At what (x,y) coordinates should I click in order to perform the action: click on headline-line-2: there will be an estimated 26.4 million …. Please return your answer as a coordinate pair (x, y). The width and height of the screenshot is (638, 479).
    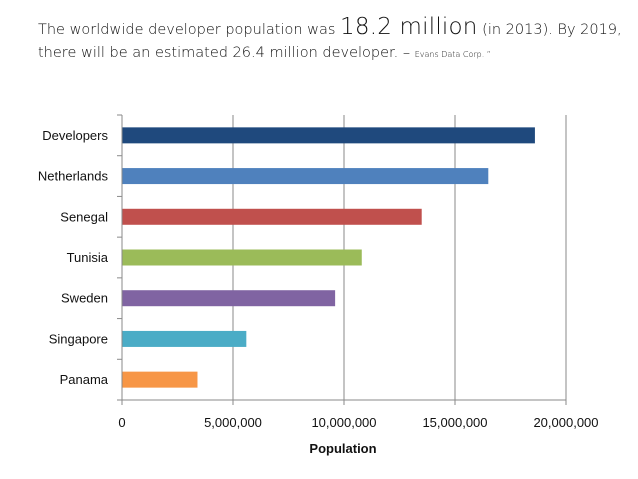
    Looking at the image, I should click on (333, 54).